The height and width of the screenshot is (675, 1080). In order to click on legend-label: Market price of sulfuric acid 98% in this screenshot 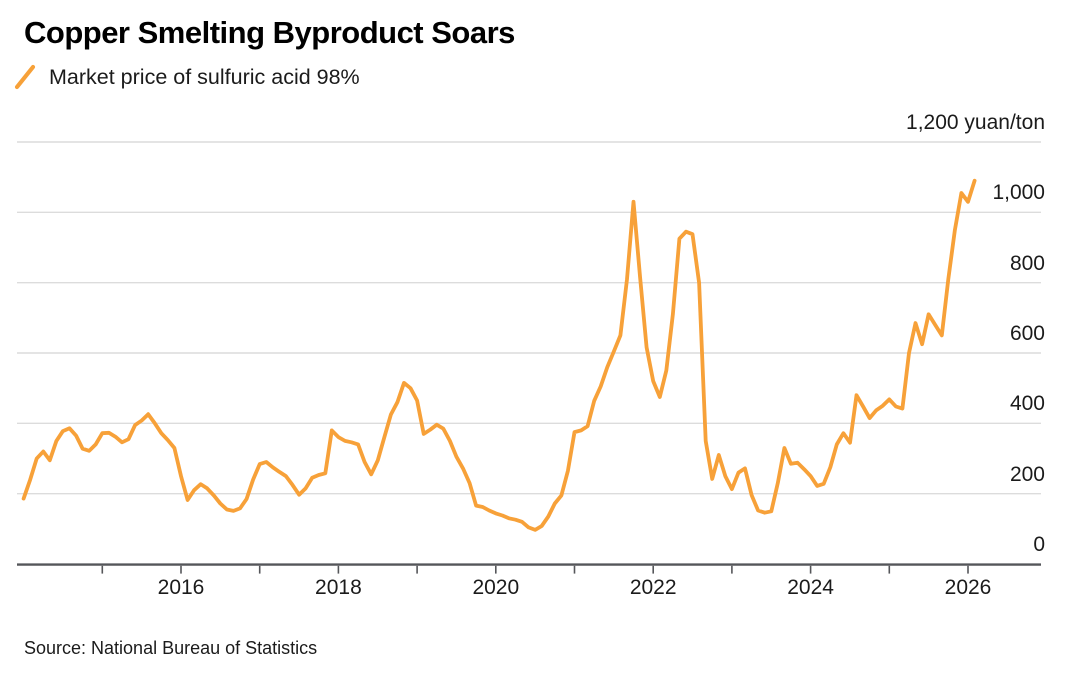, I will do `click(204, 76)`.